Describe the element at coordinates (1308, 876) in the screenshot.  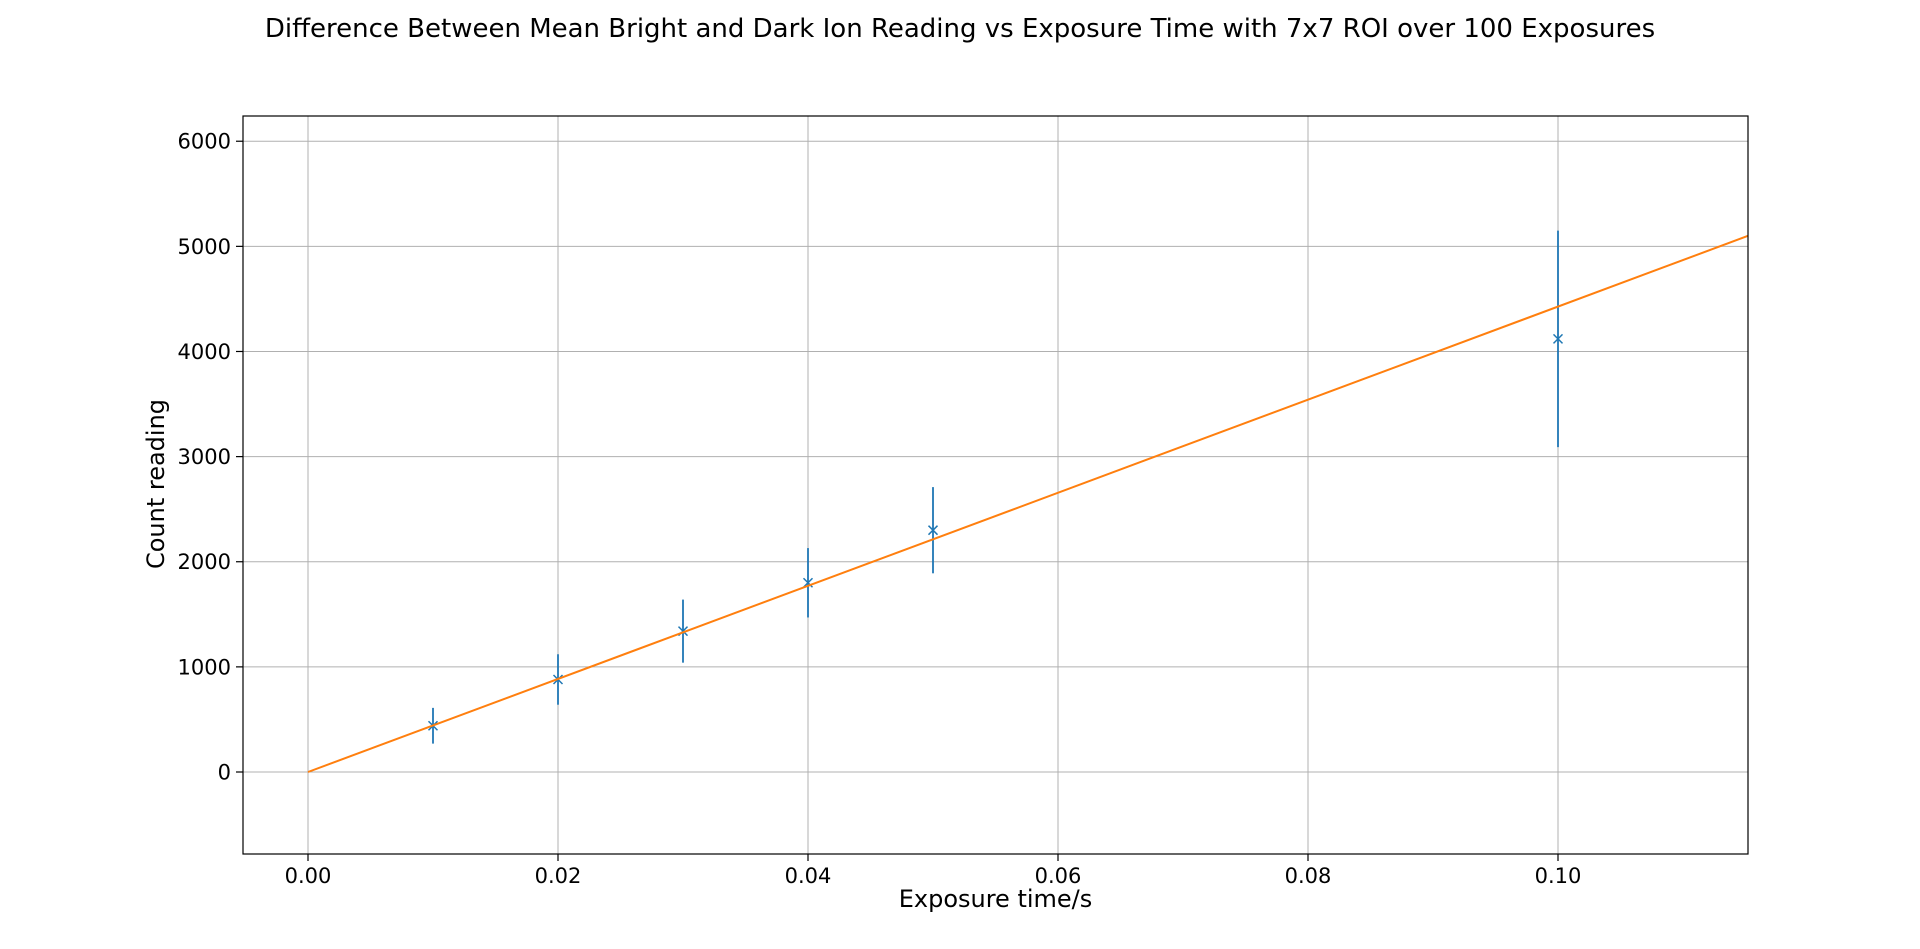
I see `x-tick-label: 0.08` at that location.